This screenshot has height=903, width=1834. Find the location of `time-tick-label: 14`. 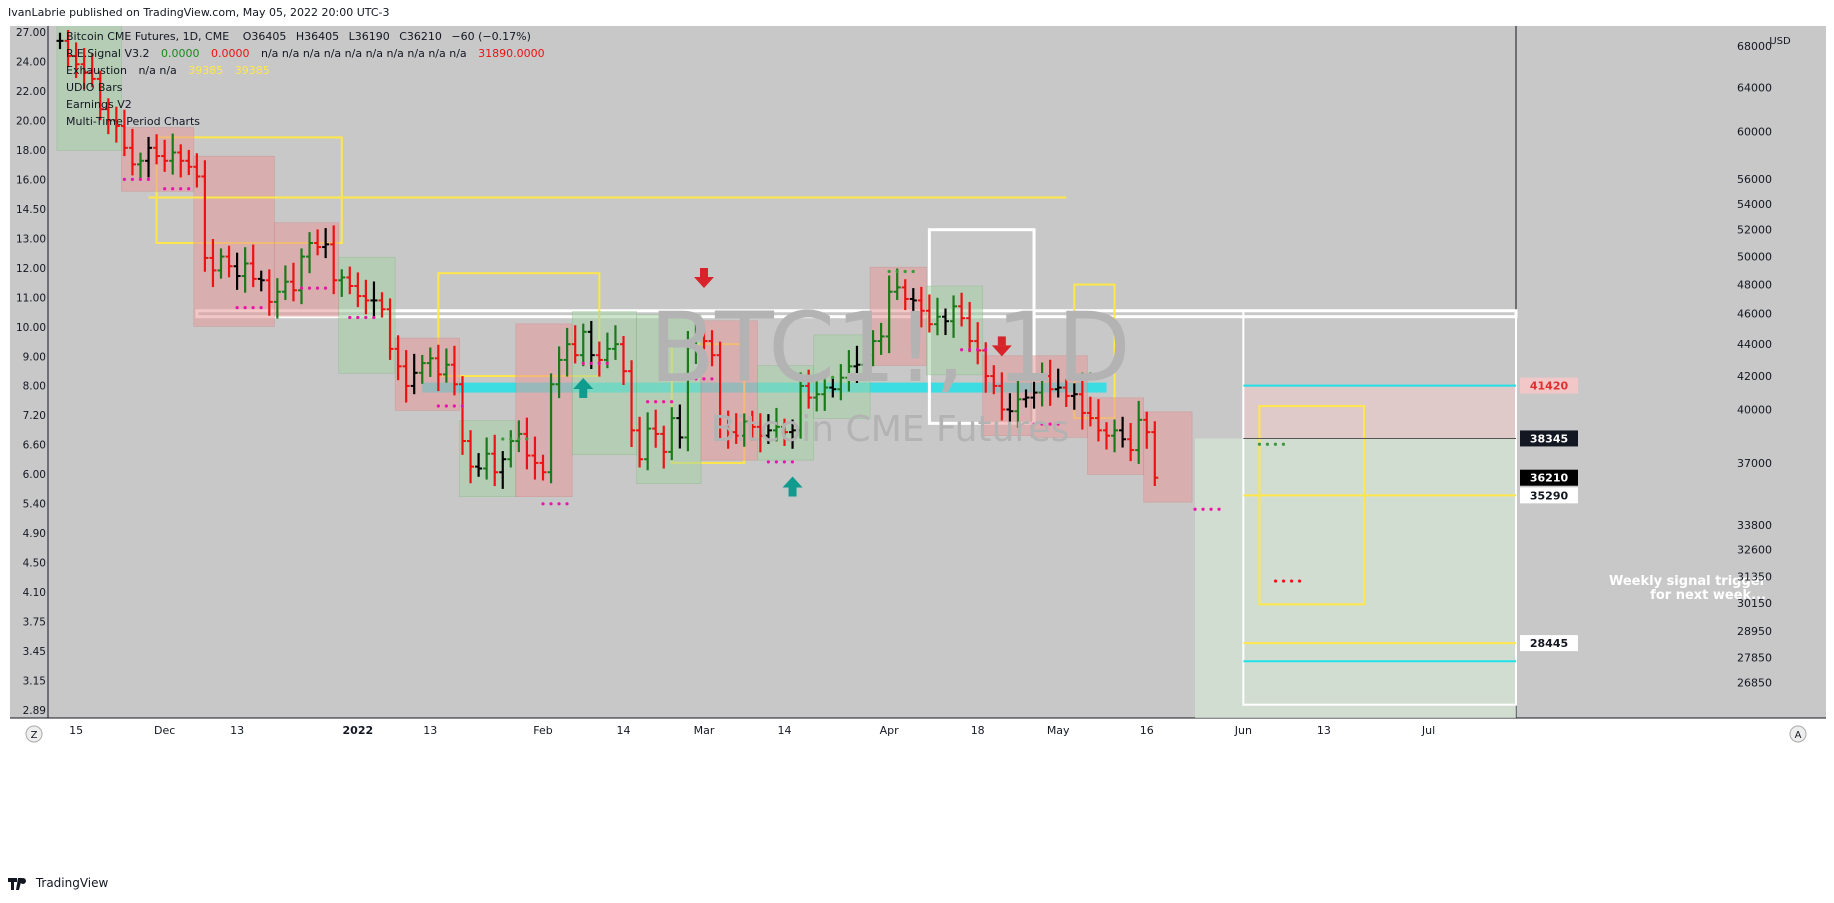

time-tick-label: 14 is located at coordinates (785, 730).